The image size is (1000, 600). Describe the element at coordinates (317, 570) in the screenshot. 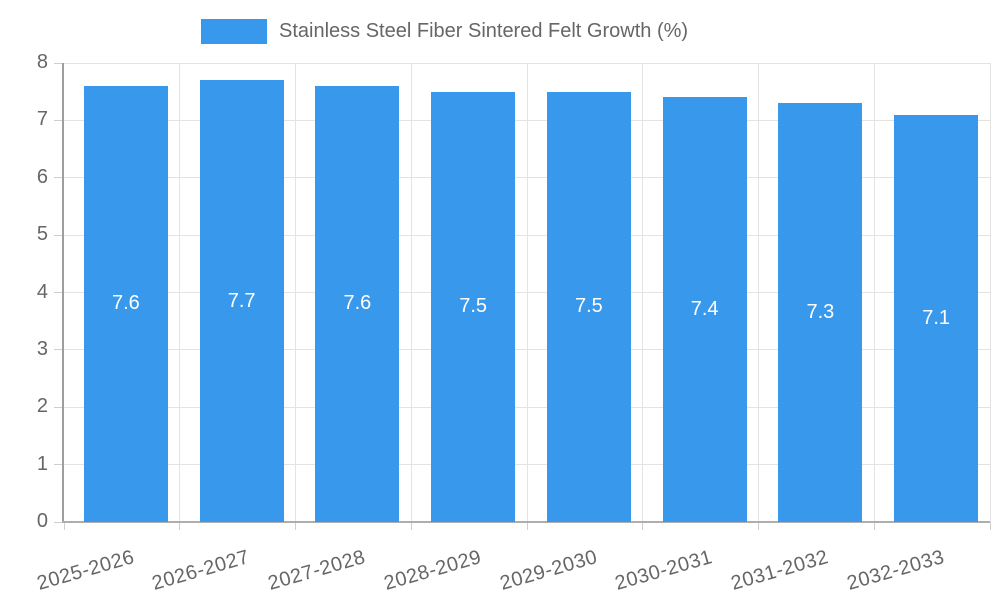

I see `x-category-label: 2027-2028` at that location.